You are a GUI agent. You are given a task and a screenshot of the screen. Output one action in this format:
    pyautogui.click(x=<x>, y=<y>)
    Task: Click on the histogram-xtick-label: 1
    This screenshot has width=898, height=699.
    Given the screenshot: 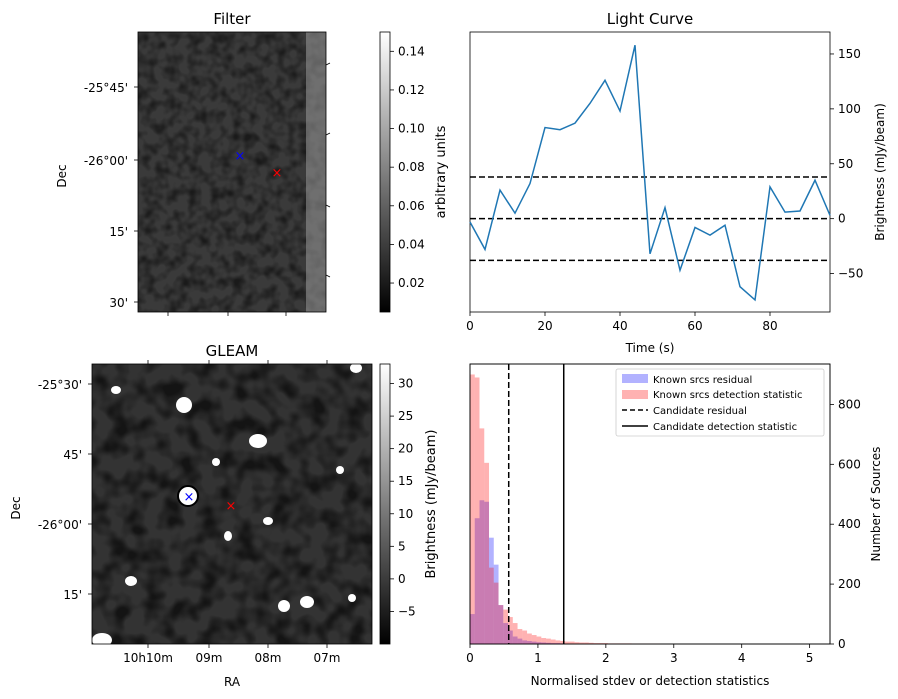 What is the action you would take?
    pyautogui.click(x=538, y=658)
    